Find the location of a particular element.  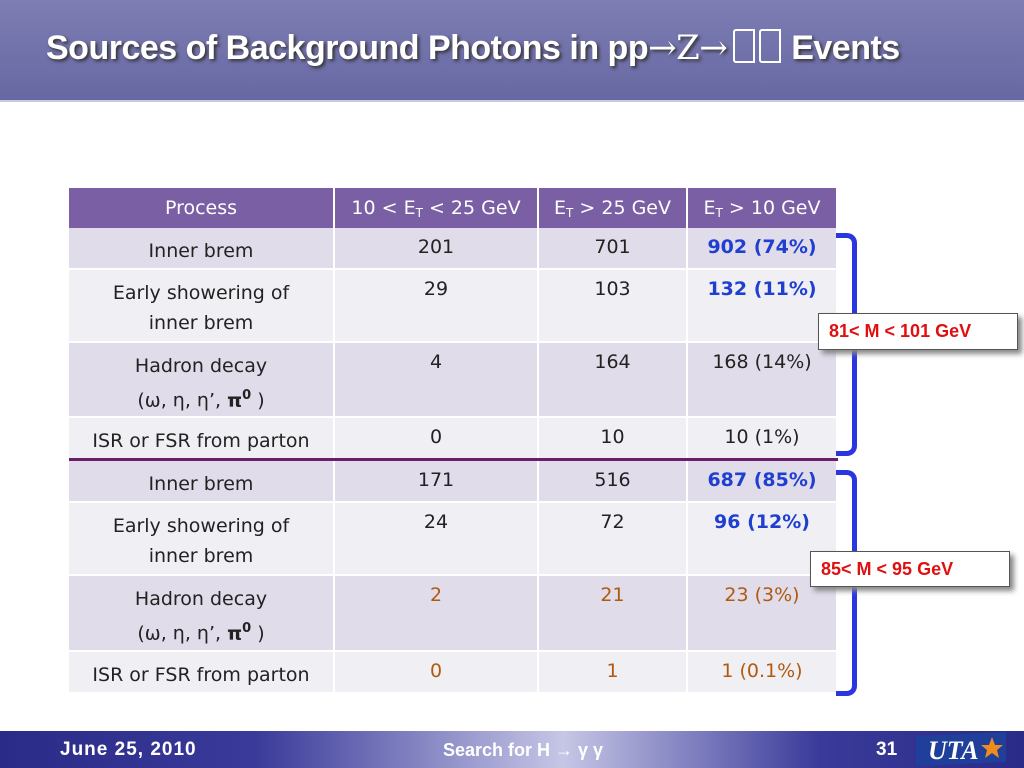

footer-bar: June 25, 2010 Search for H → γ γ 31 is located at coordinates (512, 749).